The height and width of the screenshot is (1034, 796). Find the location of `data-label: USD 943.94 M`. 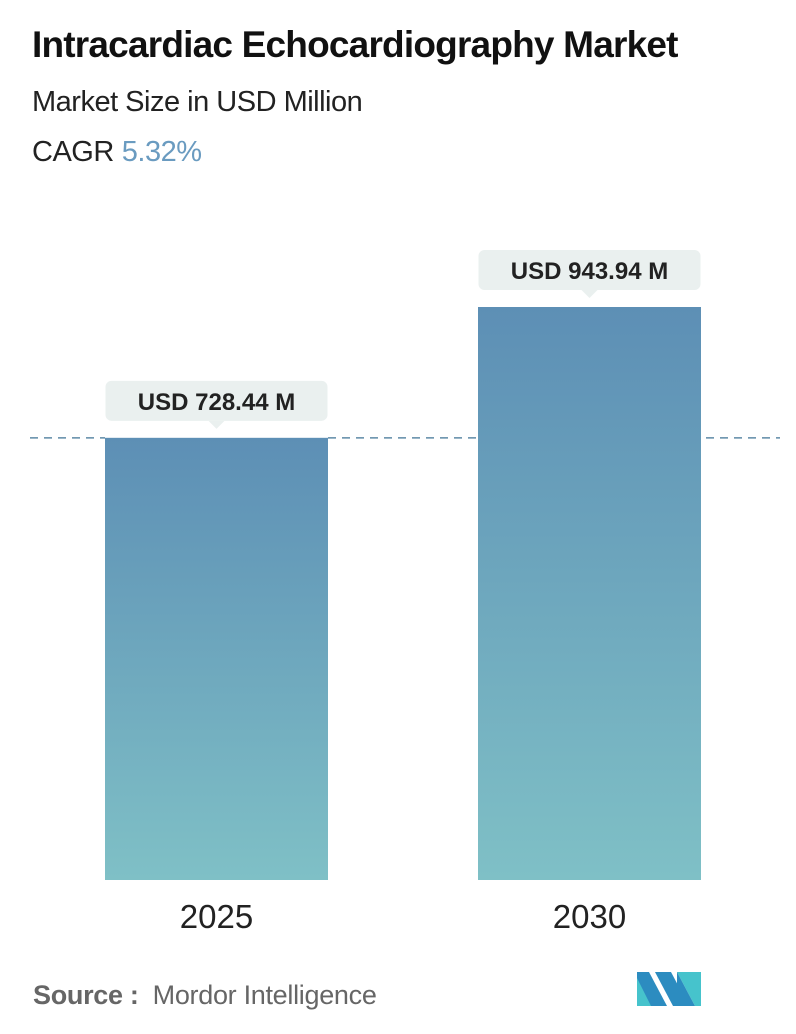

data-label: USD 943.94 M is located at coordinates (589, 271).